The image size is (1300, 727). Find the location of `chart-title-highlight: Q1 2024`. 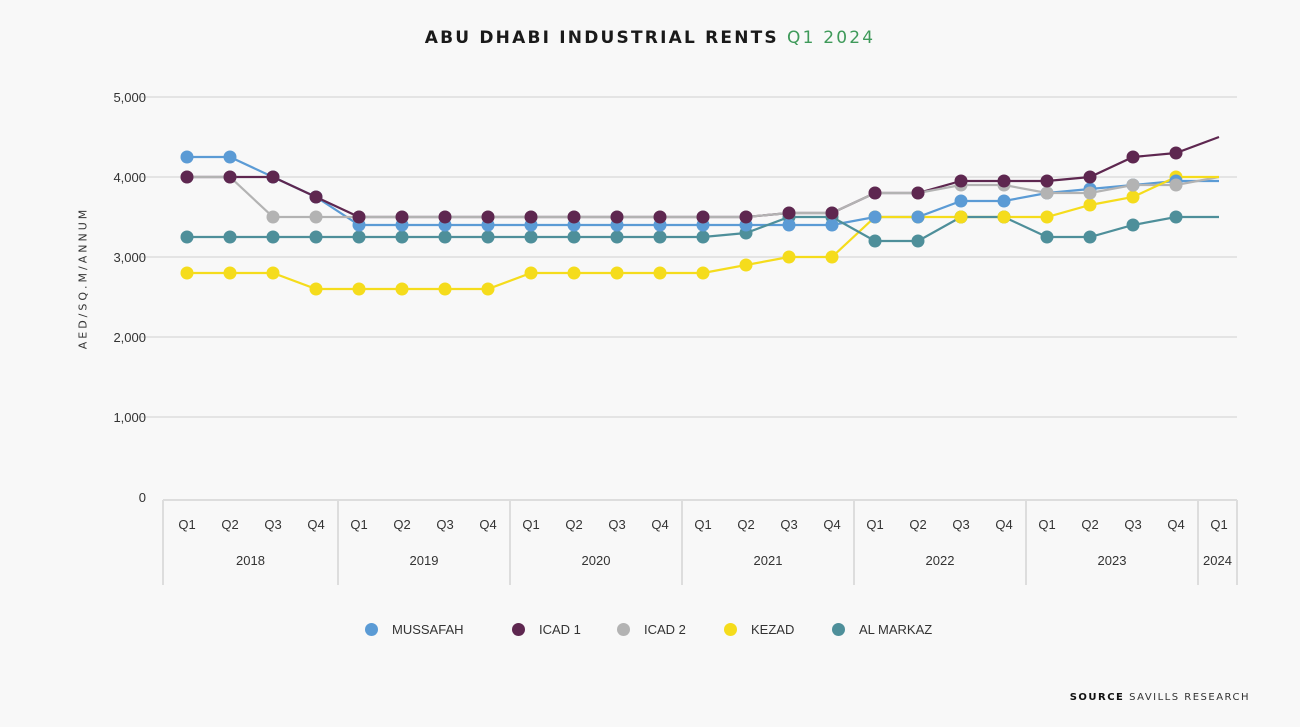

chart-title-highlight: Q1 2024 is located at coordinates (831, 38).